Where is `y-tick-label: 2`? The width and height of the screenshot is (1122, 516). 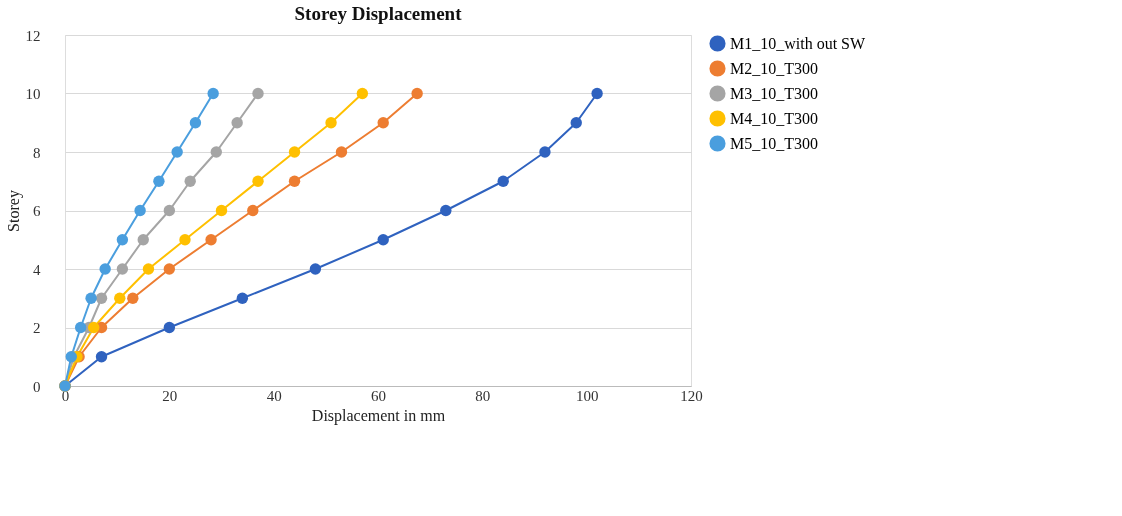 y-tick-label: 2 is located at coordinates (37, 328).